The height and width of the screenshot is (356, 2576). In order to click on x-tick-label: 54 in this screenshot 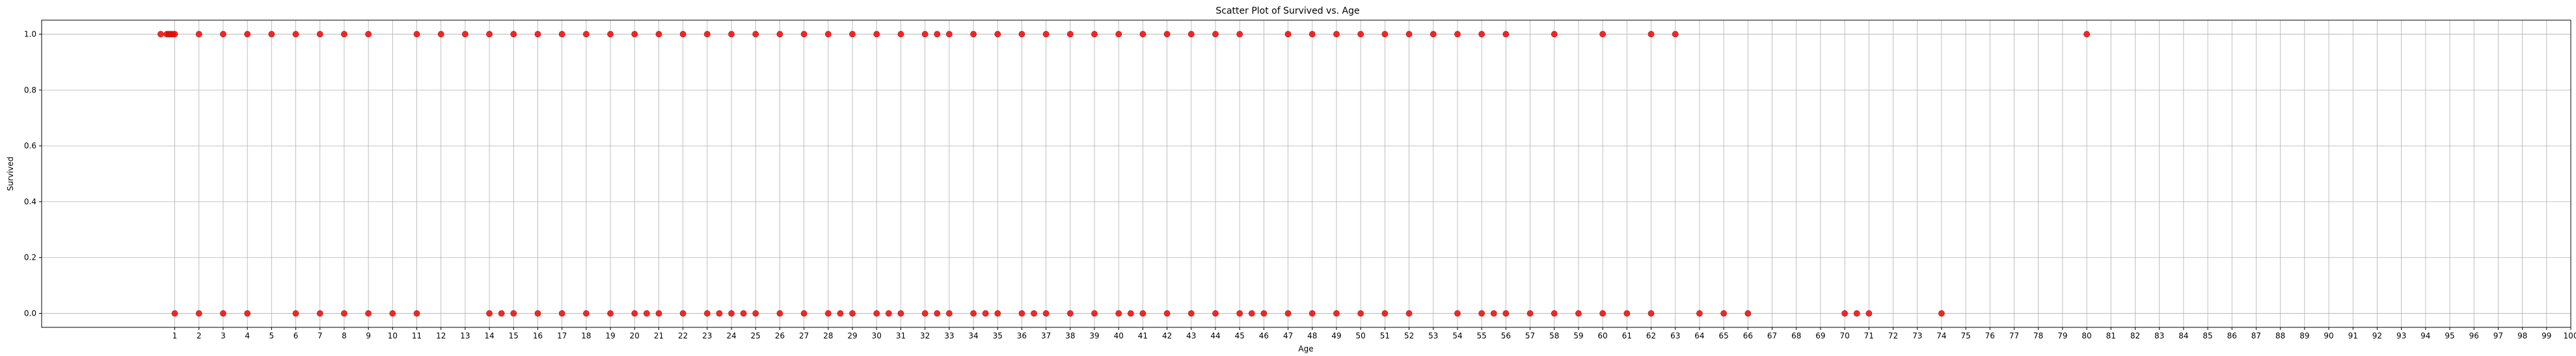, I will do `click(1457, 335)`.